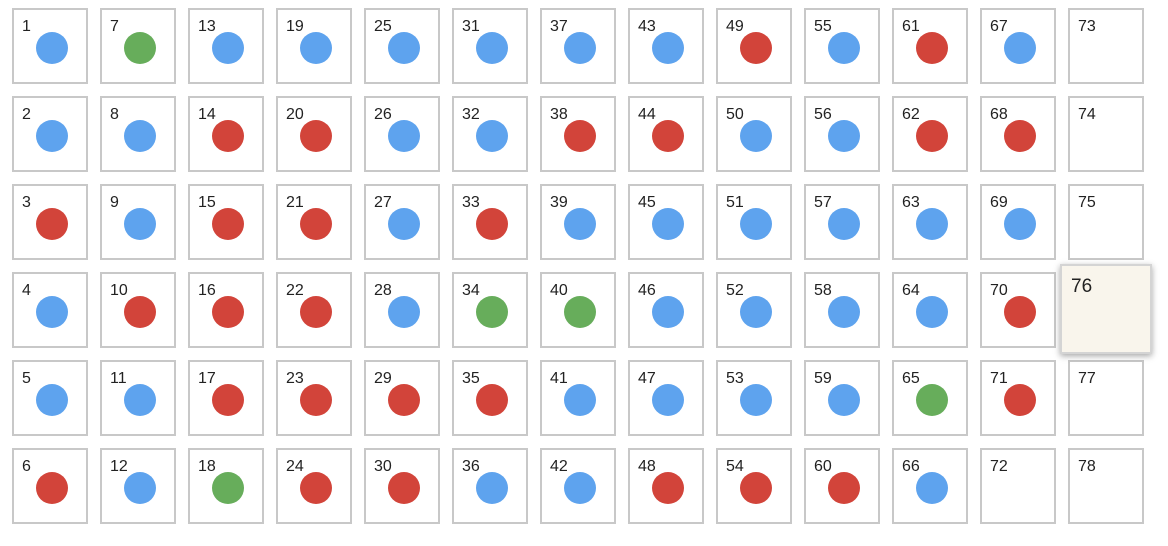 Image resolution: width=1168 pixels, height=546 pixels. What do you see at coordinates (1018, 486) in the screenshot?
I see `grid-cell-72: 72` at bounding box center [1018, 486].